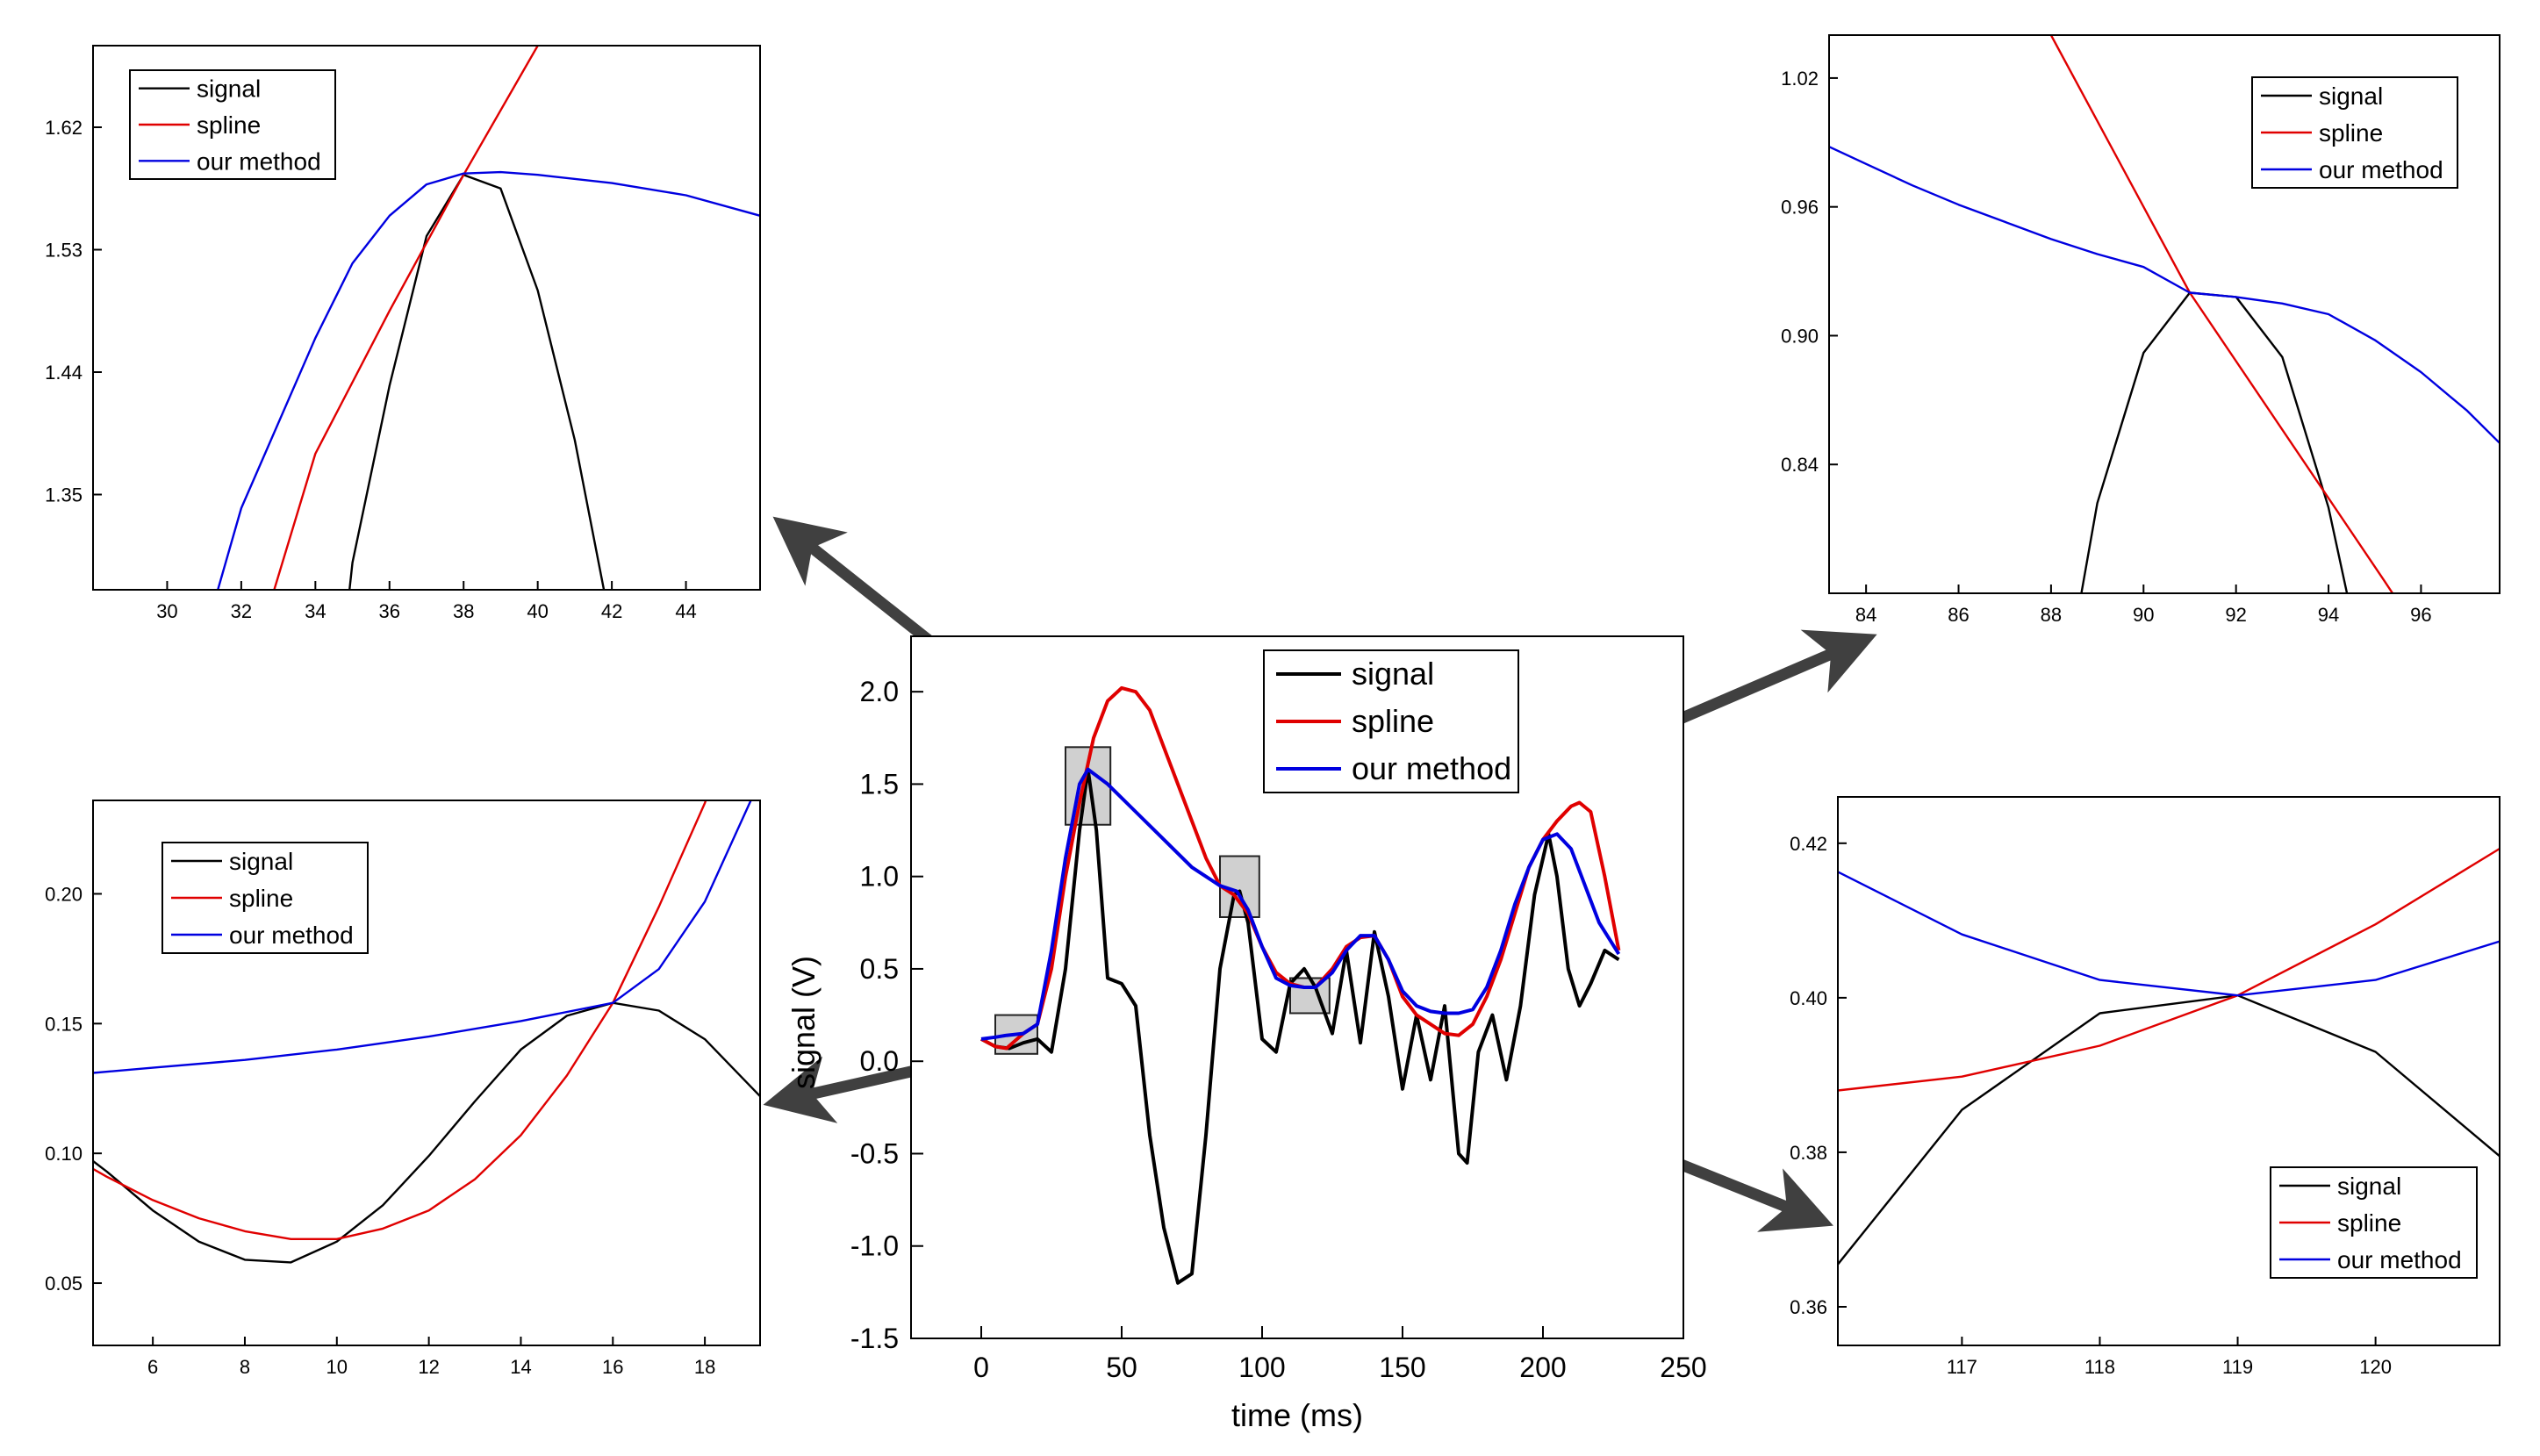  What do you see at coordinates (245, 1367) in the screenshot?
I see `x-tick-label: 8` at bounding box center [245, 1367].